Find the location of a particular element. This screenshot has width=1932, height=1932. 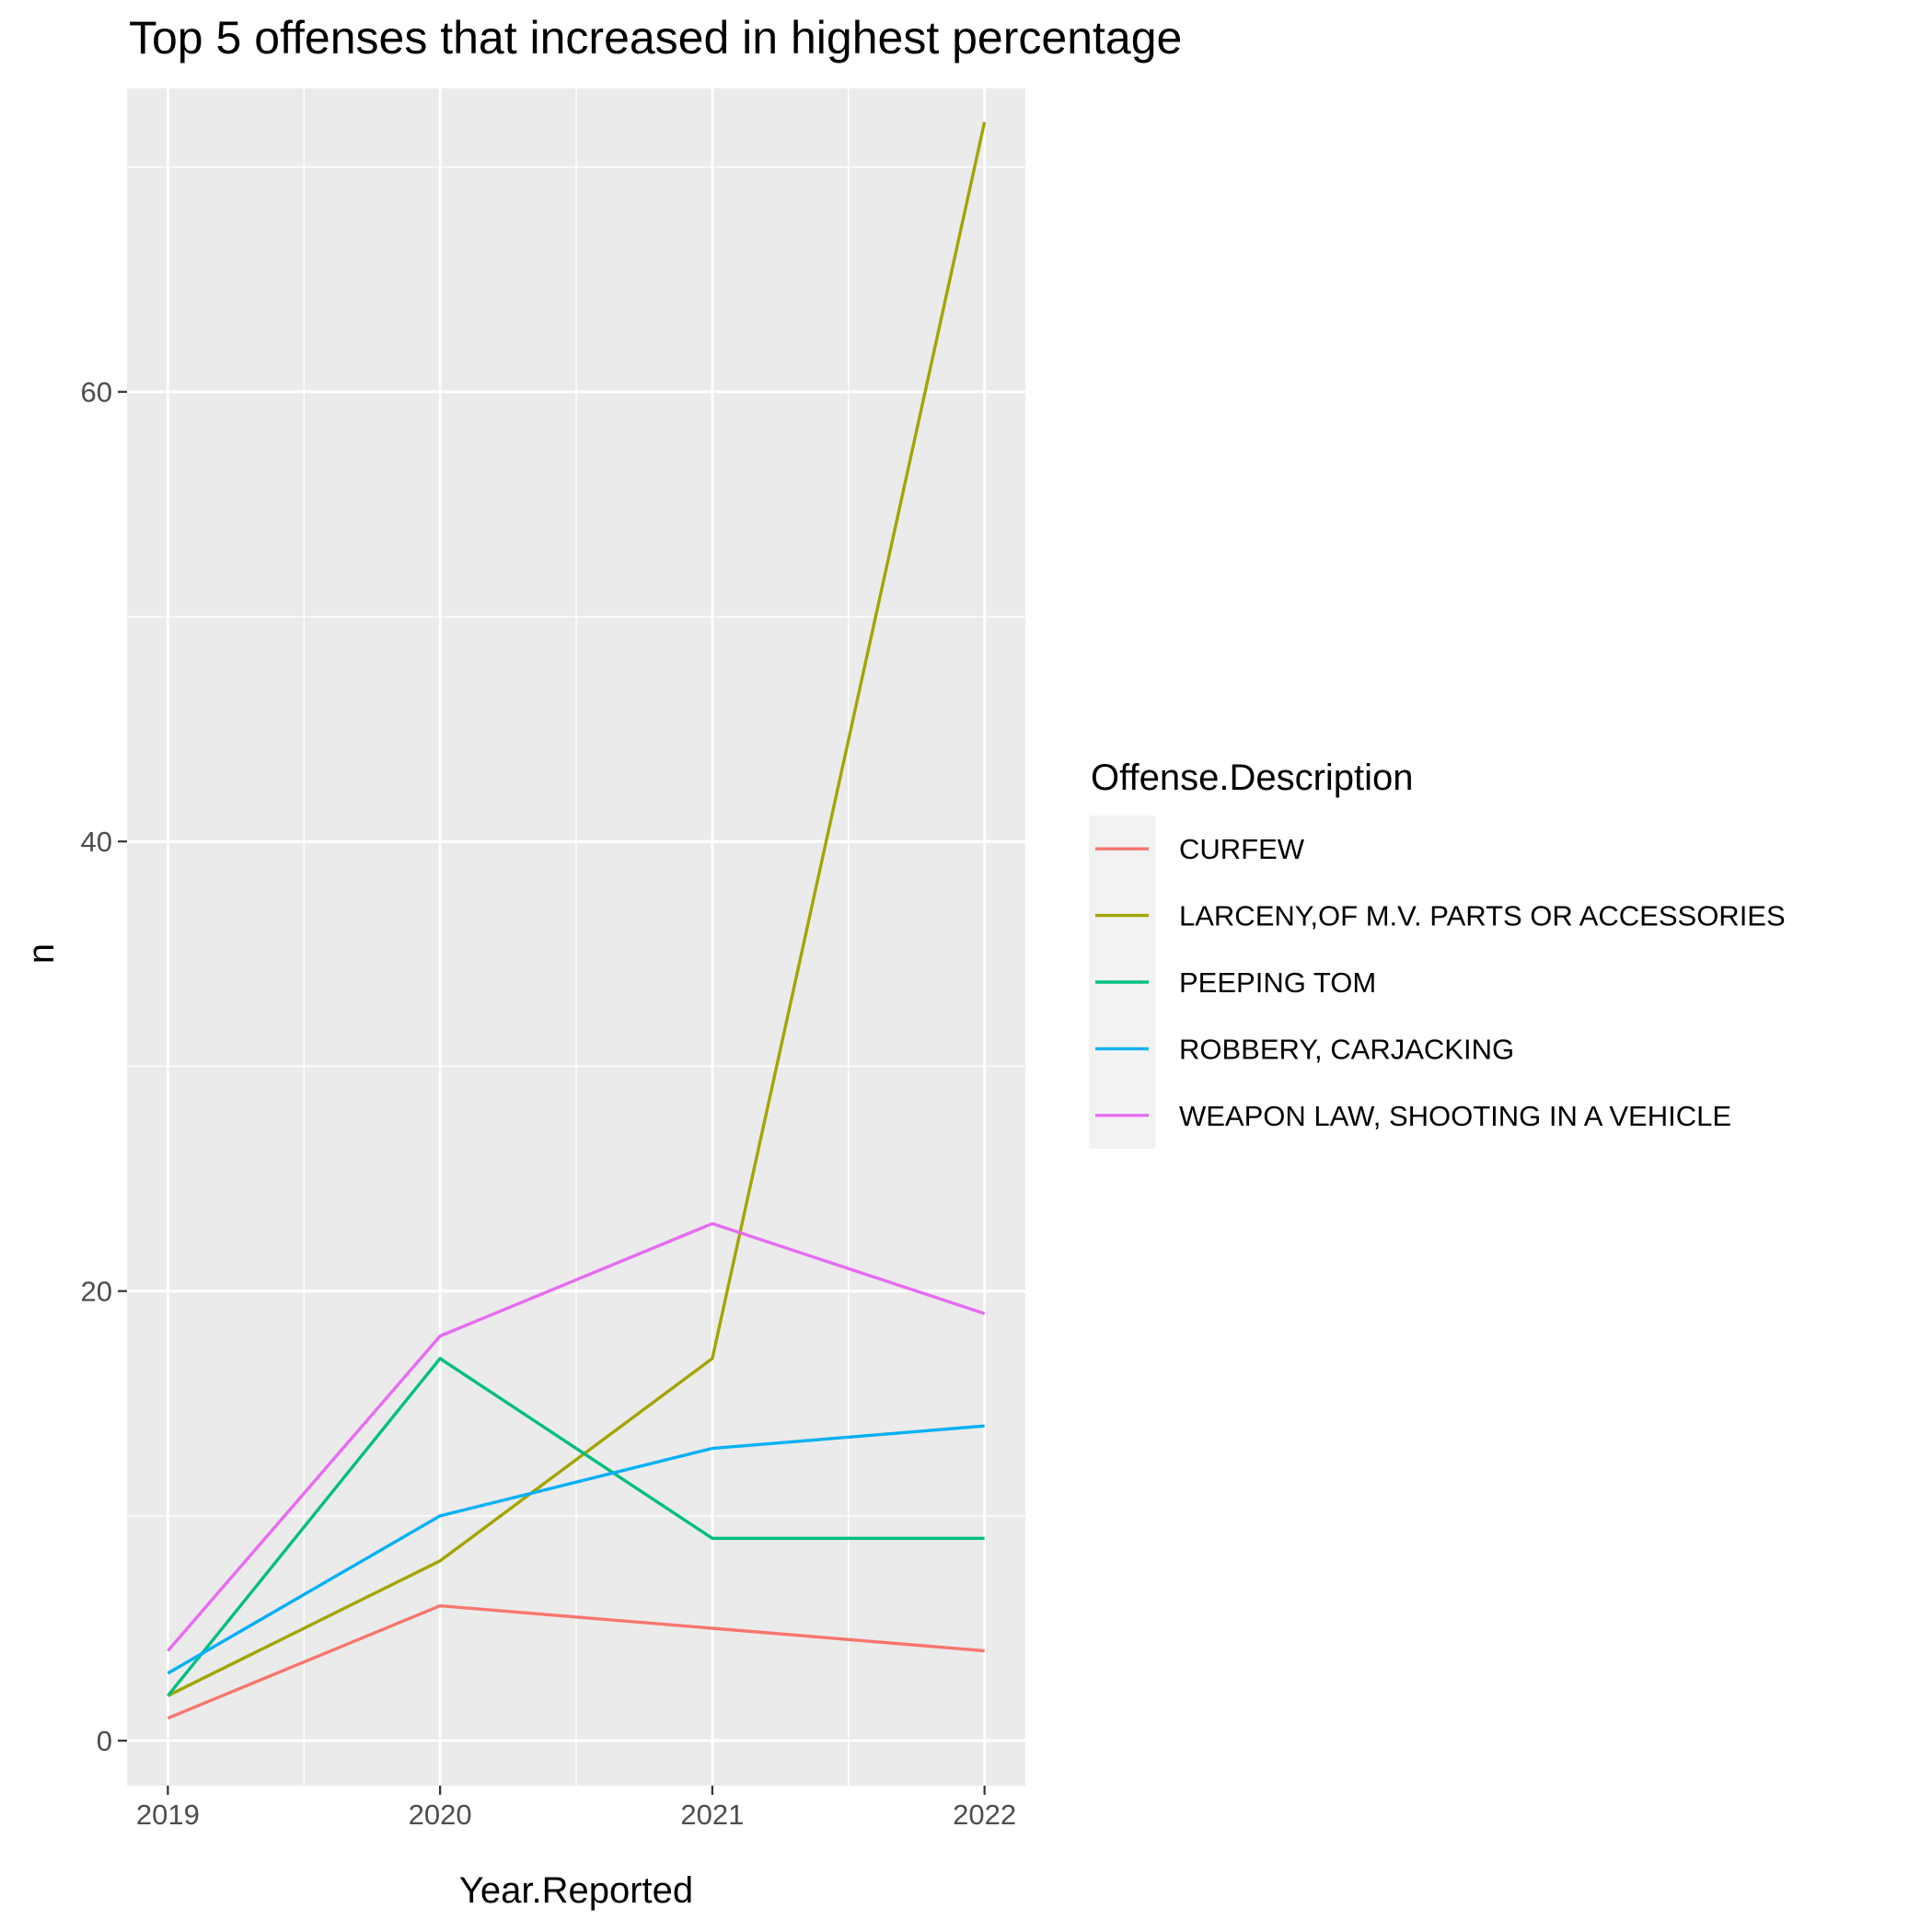

y-axis-title: n is located at coordinates (42, 954).